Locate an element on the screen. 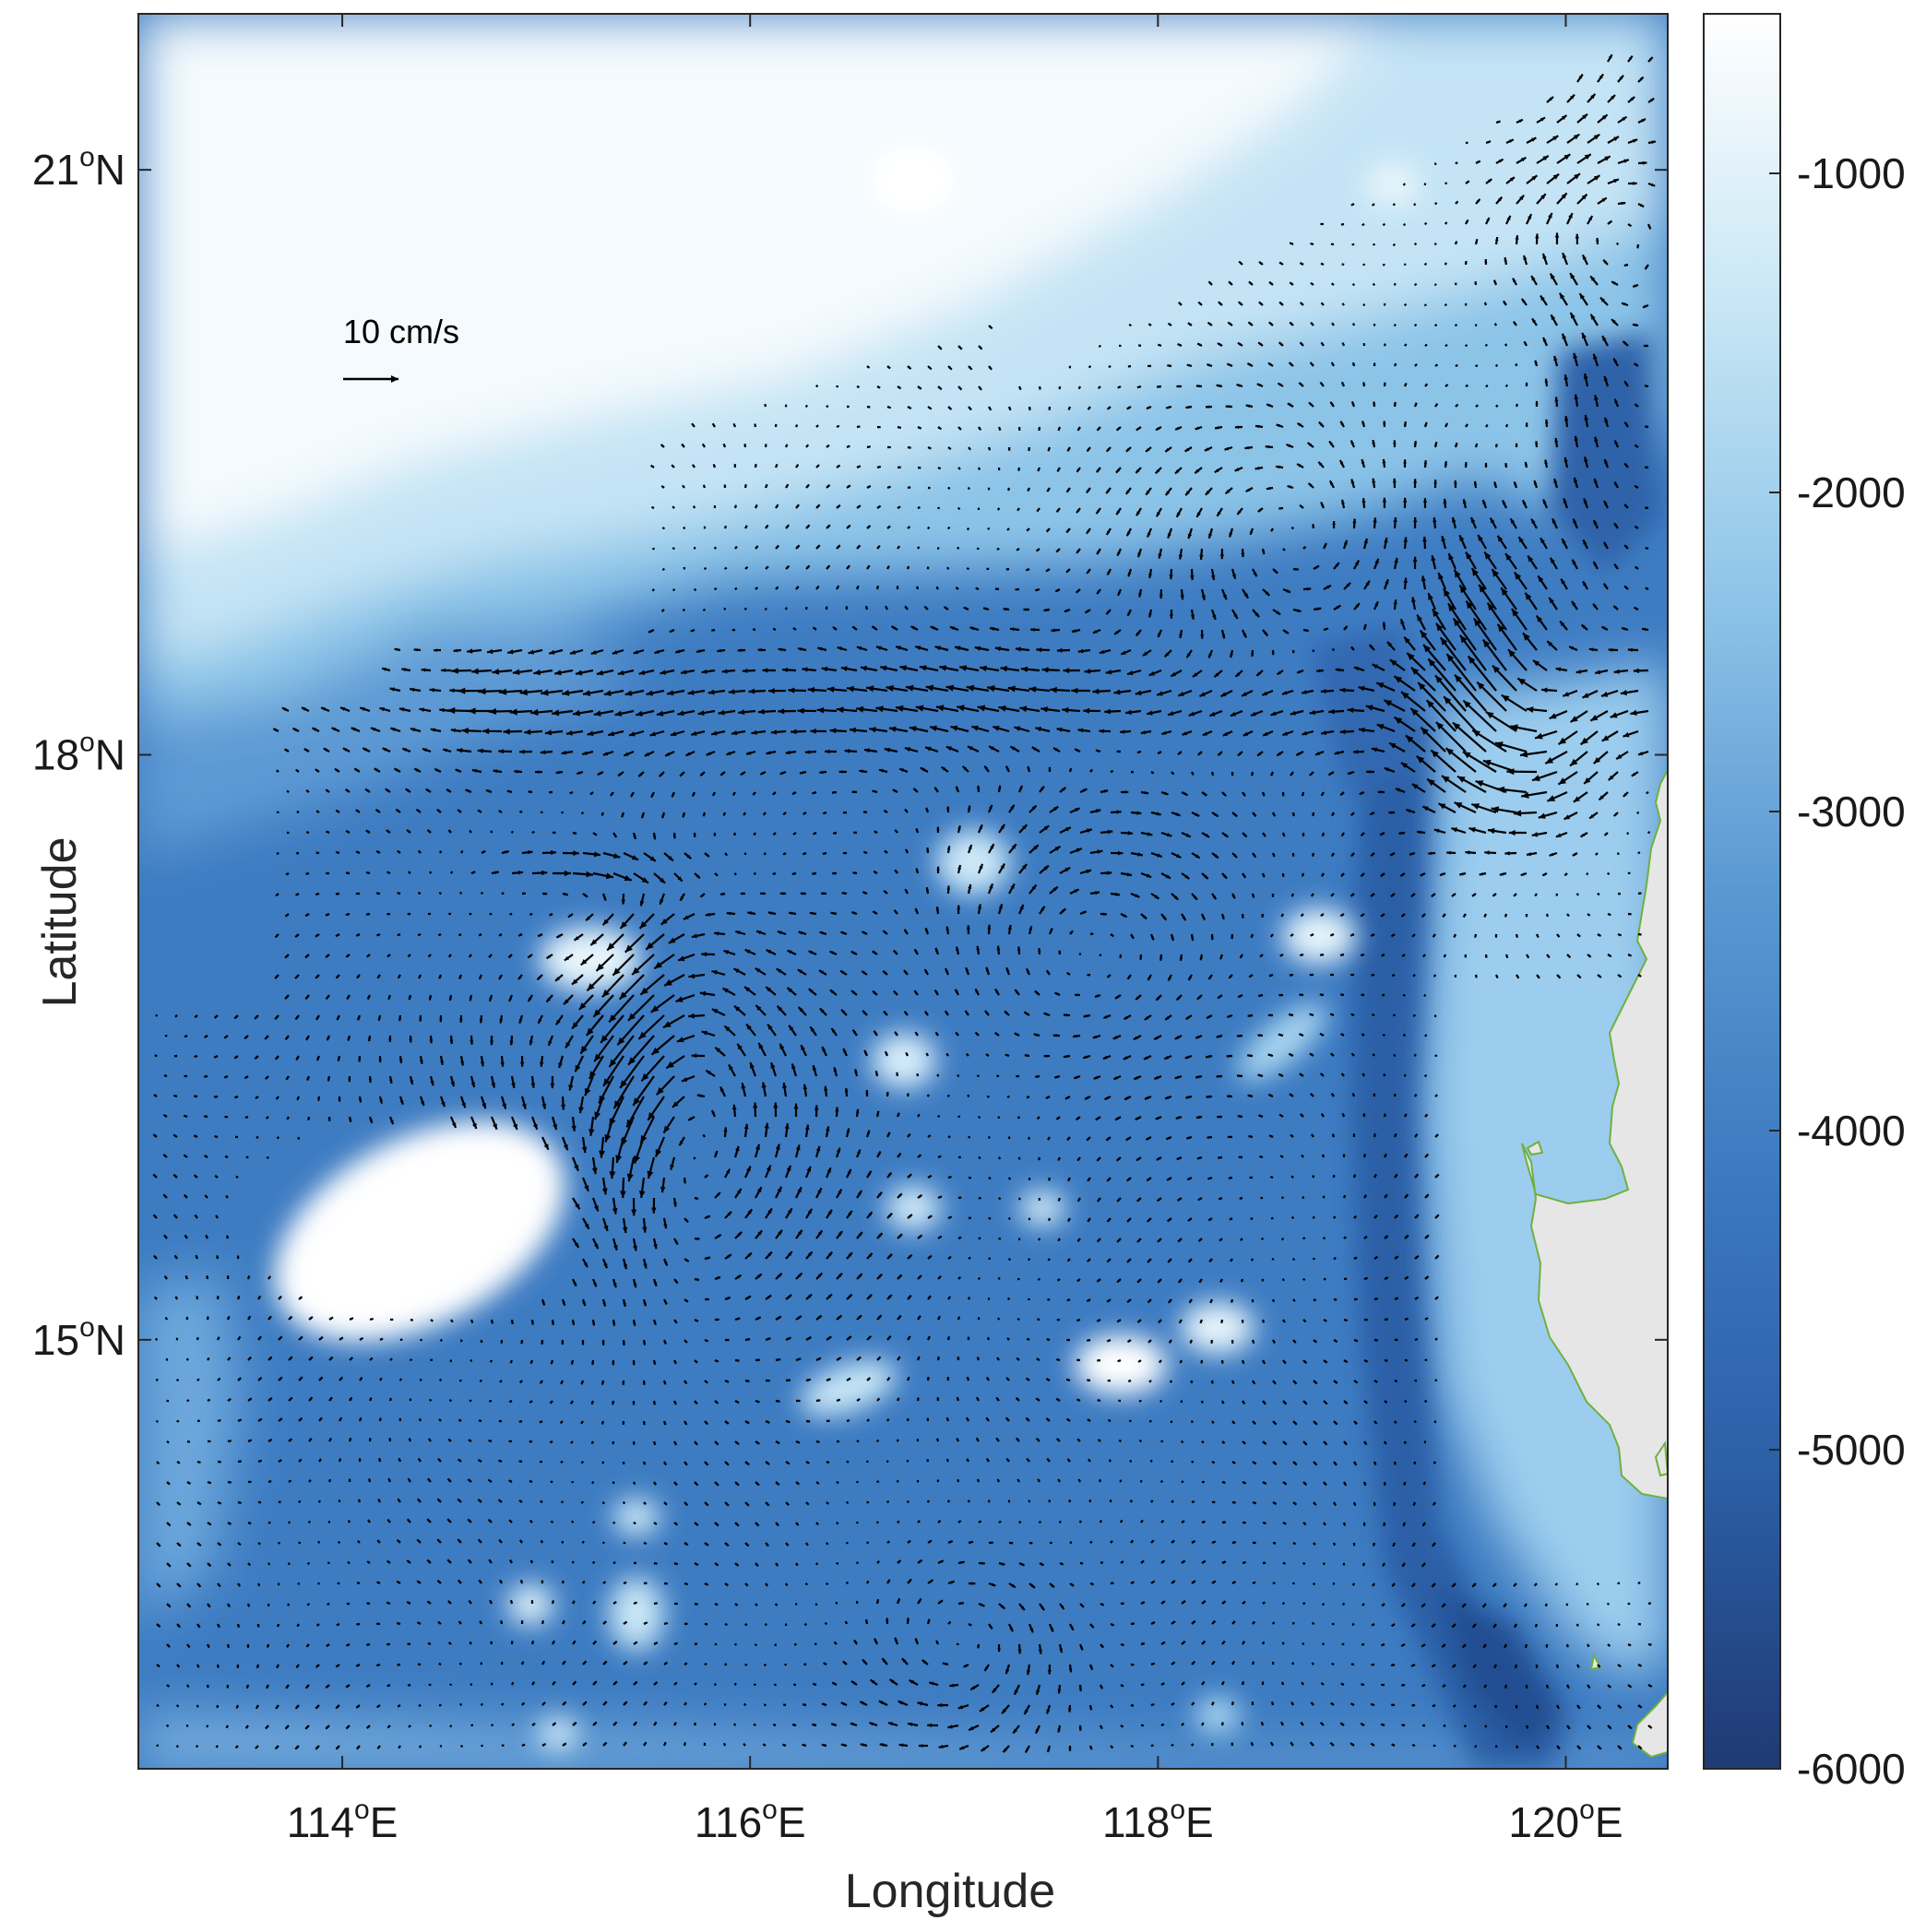  shoal-g is located at coordinates (849, 1388).